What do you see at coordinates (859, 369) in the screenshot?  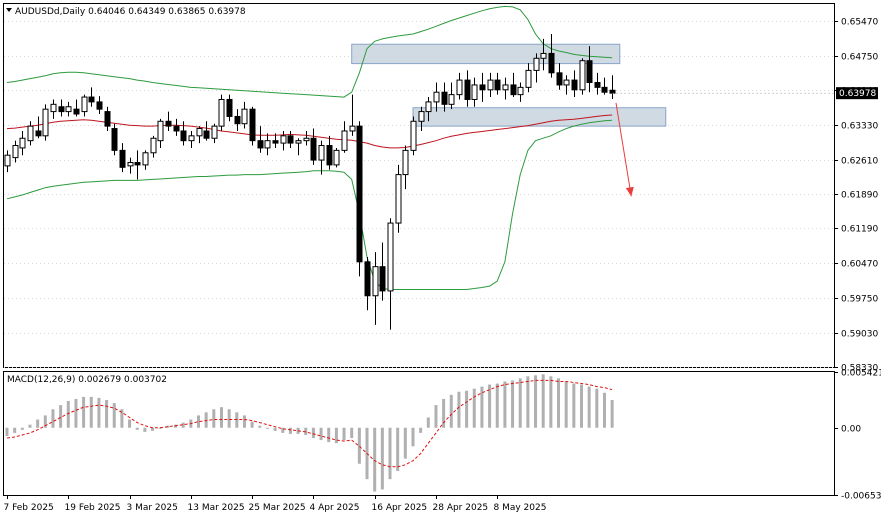 I see `price-tick-label: 0.58330` at bounding box center [859, 369].